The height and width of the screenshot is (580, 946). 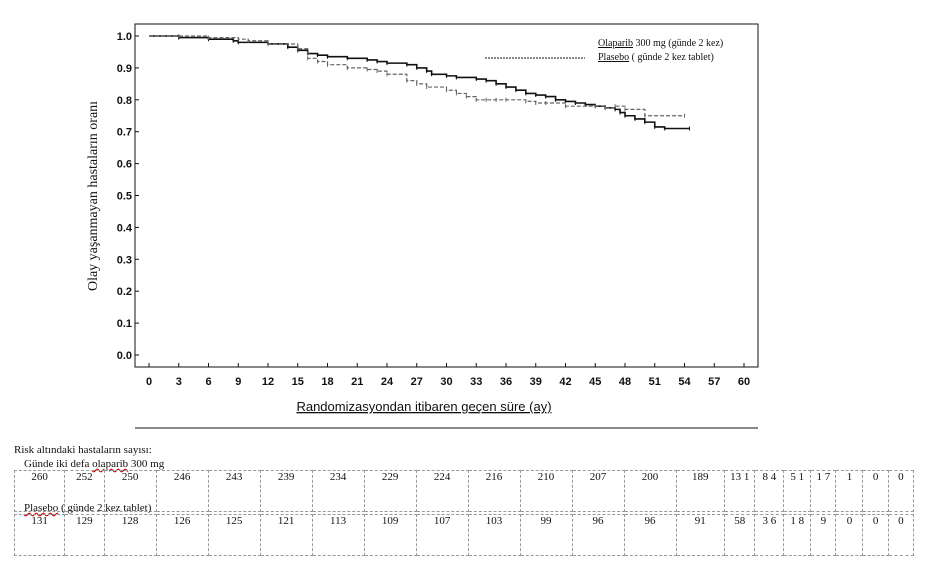 What do you see at coordinates (678, 43) in the screenshot?
I see `legend-olaparib-dose: 300 mg (günde 2 kez)` at bounding box center [678, 43].